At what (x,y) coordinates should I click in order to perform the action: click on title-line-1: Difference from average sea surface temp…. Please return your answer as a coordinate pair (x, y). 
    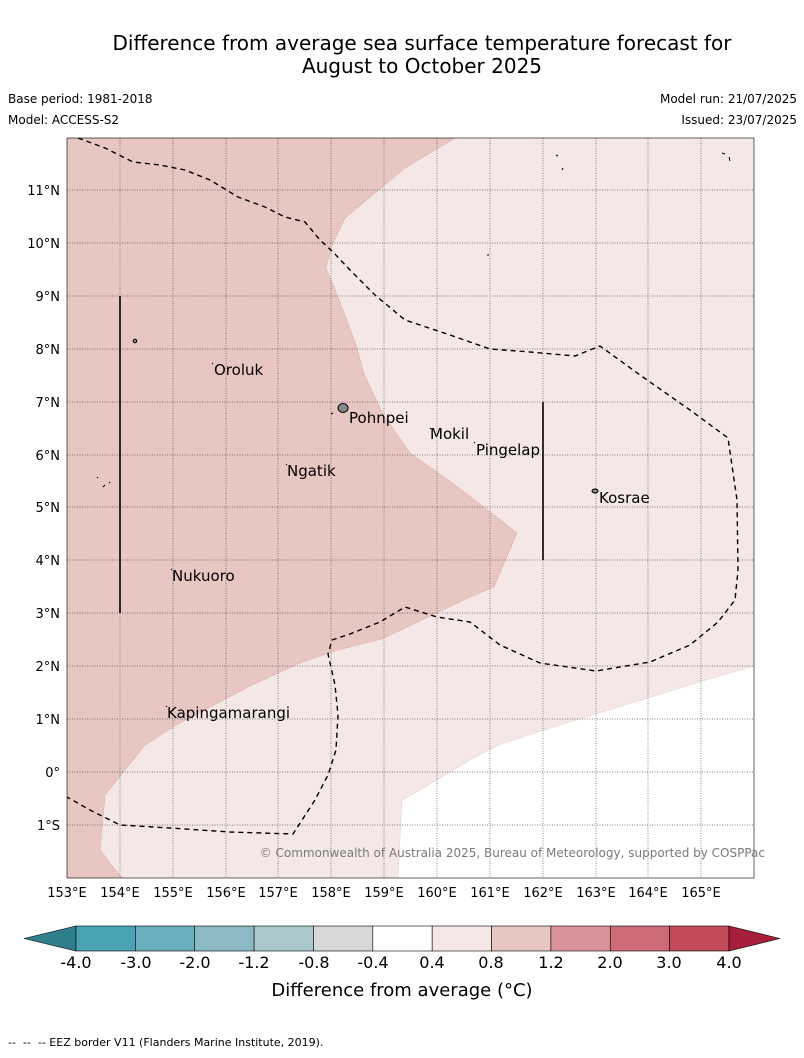
    Looking at the image, I should click on (422, 43).